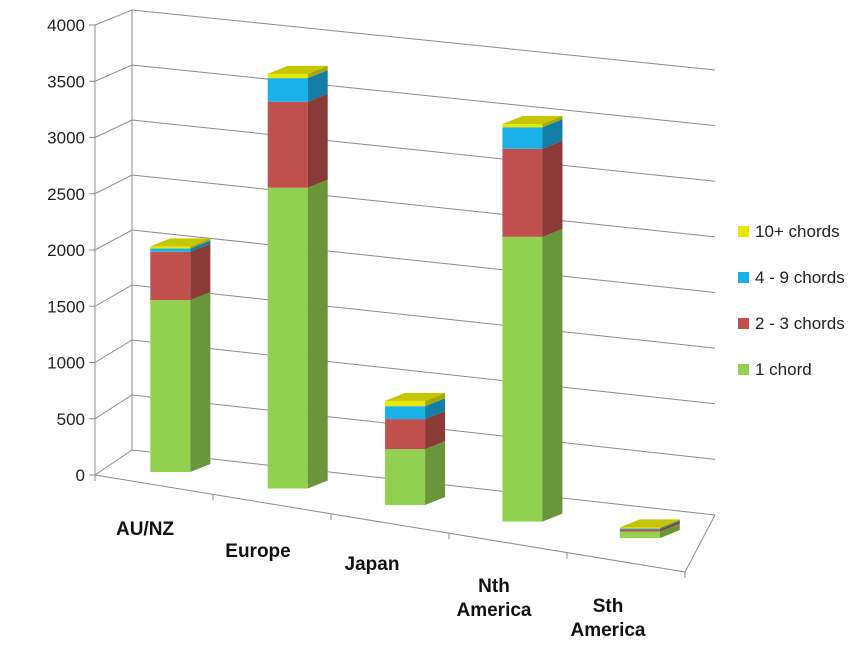 The image size is (865, 652). What do you see at coordinates (800, 277) in the screenshot?
I see `legend-label: 4 - 9 chords` at bounding box center [800, 277].